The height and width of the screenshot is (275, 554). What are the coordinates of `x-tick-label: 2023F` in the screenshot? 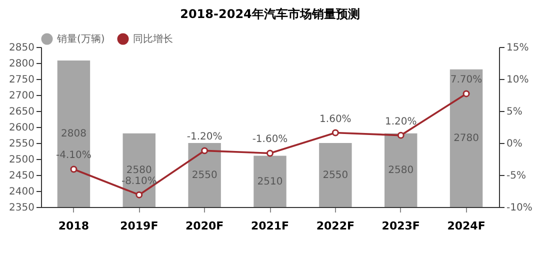 It's located at (401, 226).